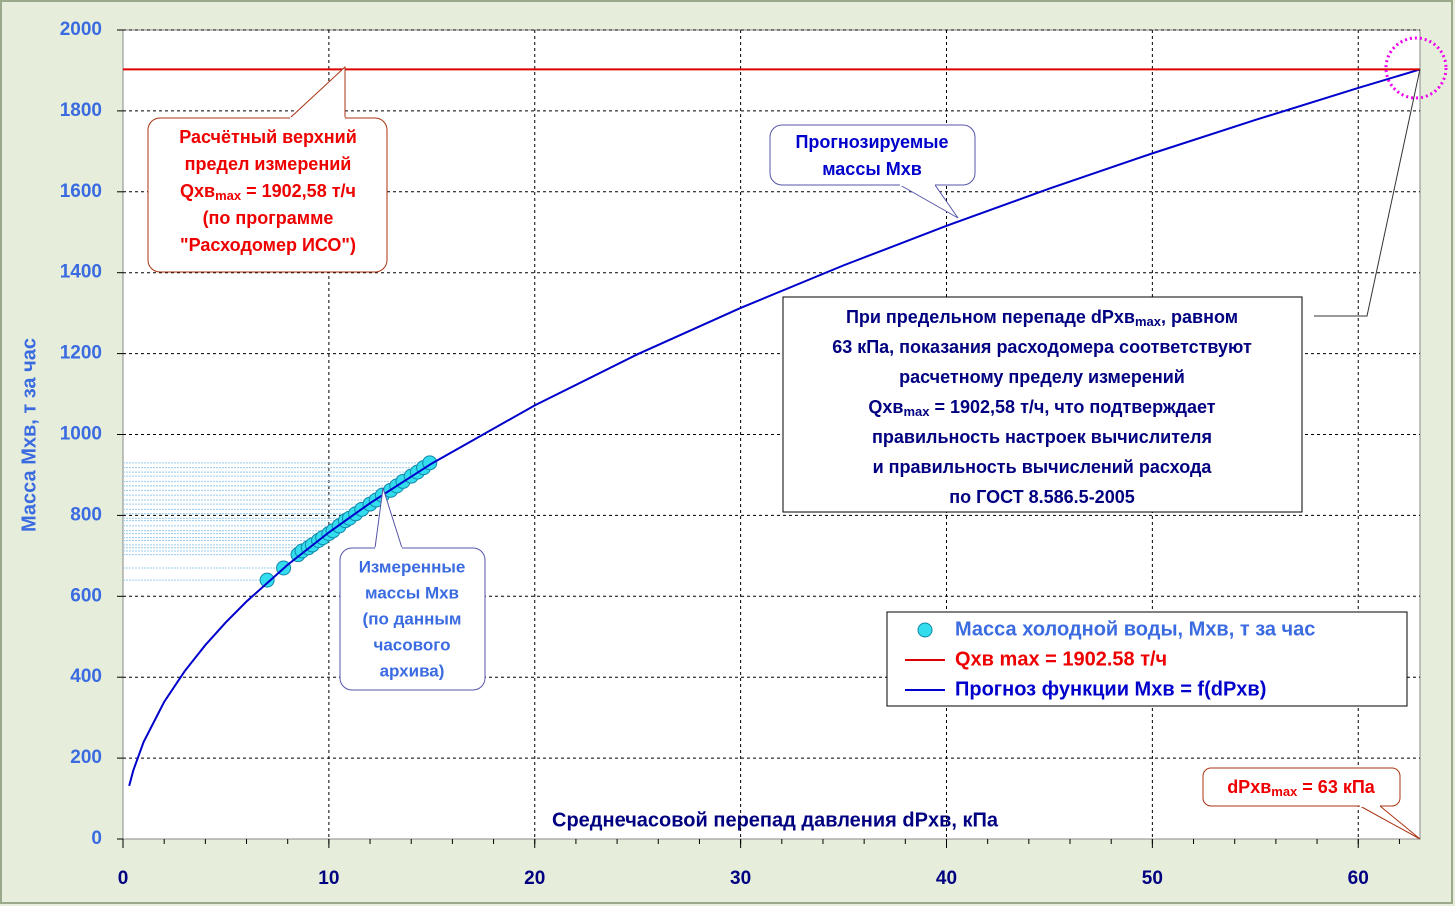  Describe the element at coordinates (267, 580) in the screenshot. I see `scatter-point` at that location.